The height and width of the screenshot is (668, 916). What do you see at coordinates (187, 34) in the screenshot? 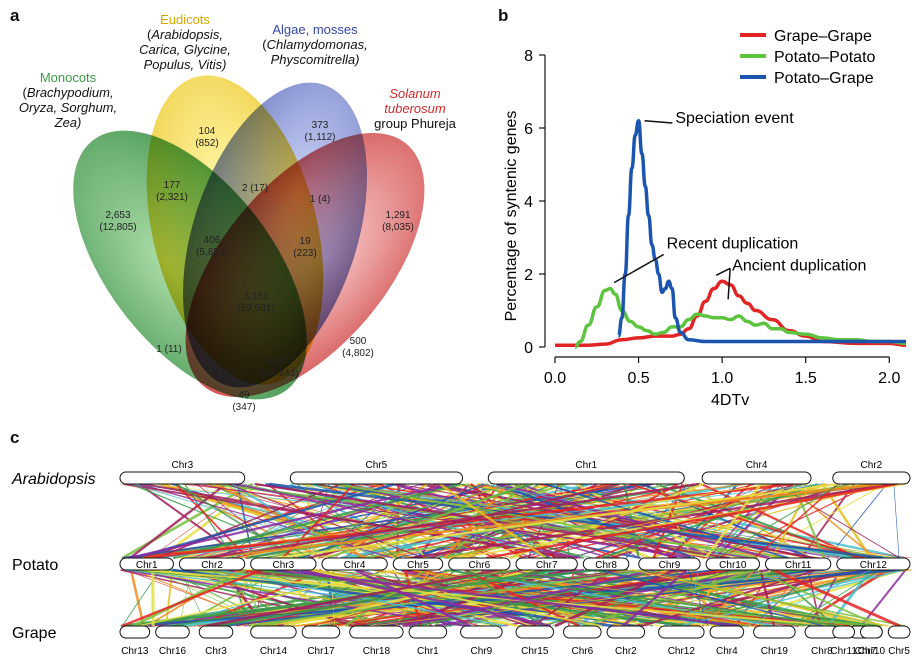
I see `eudicots-species-1: Arabidopsis,` at bounding box center [187, 34].